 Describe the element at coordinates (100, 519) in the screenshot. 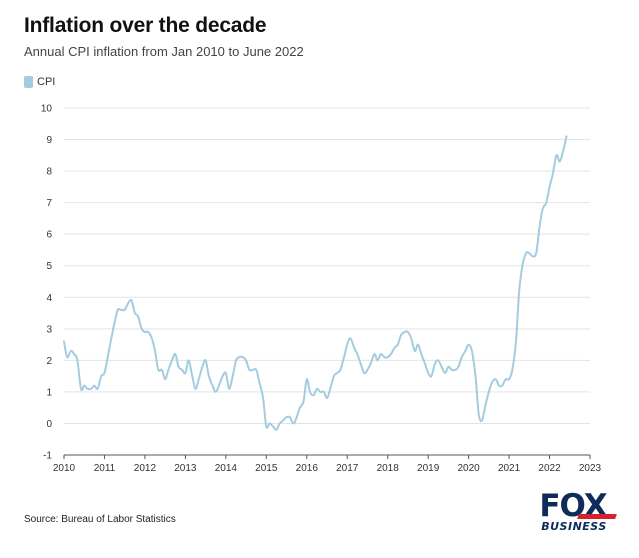

I see `source-note: Source: Bureau of Labor Statistics` at that location.